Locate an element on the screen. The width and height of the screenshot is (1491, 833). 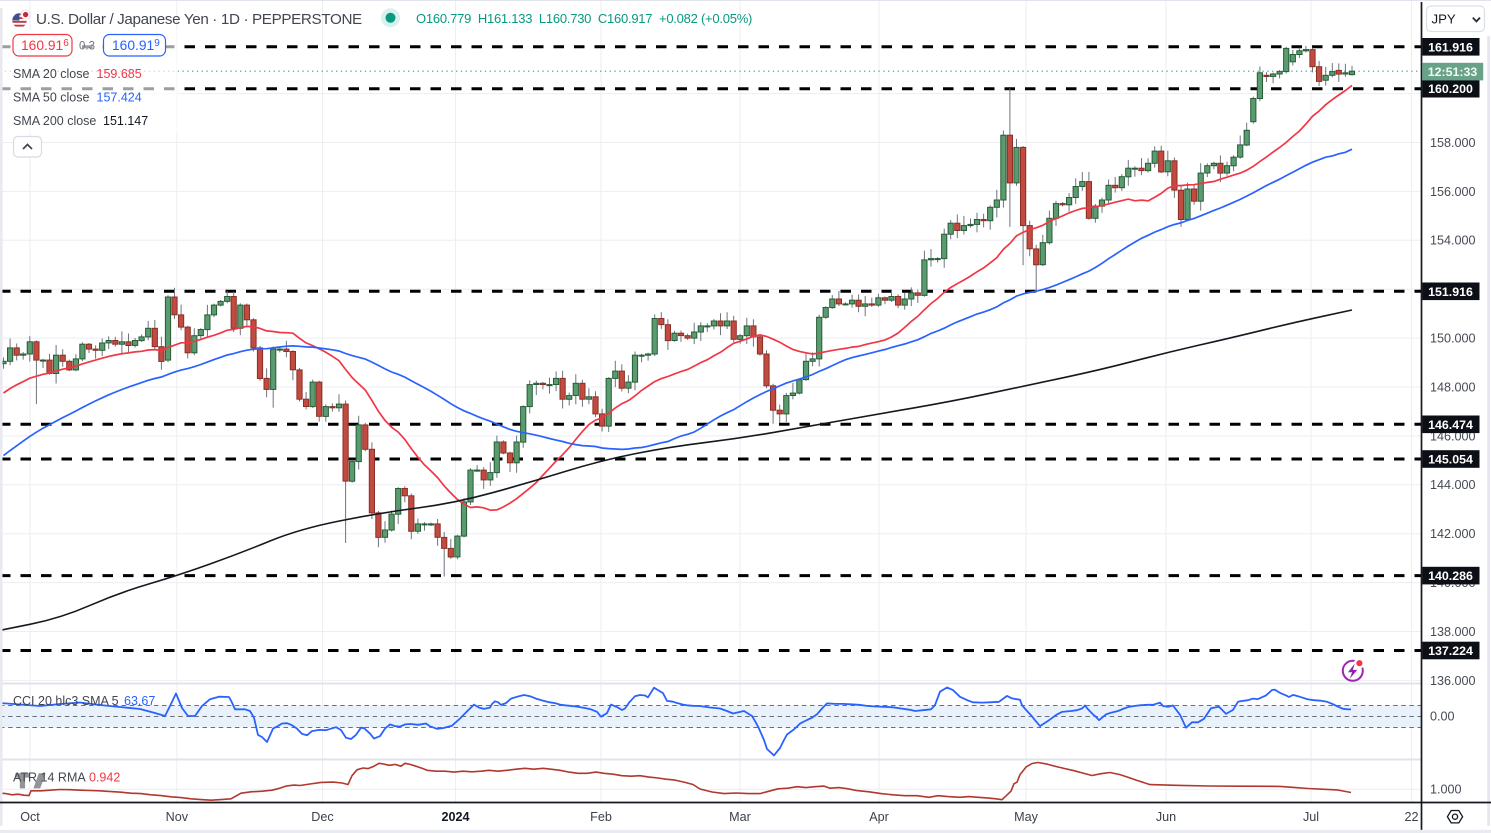
svg-text: 22 is located at coordinates (1411, 817).